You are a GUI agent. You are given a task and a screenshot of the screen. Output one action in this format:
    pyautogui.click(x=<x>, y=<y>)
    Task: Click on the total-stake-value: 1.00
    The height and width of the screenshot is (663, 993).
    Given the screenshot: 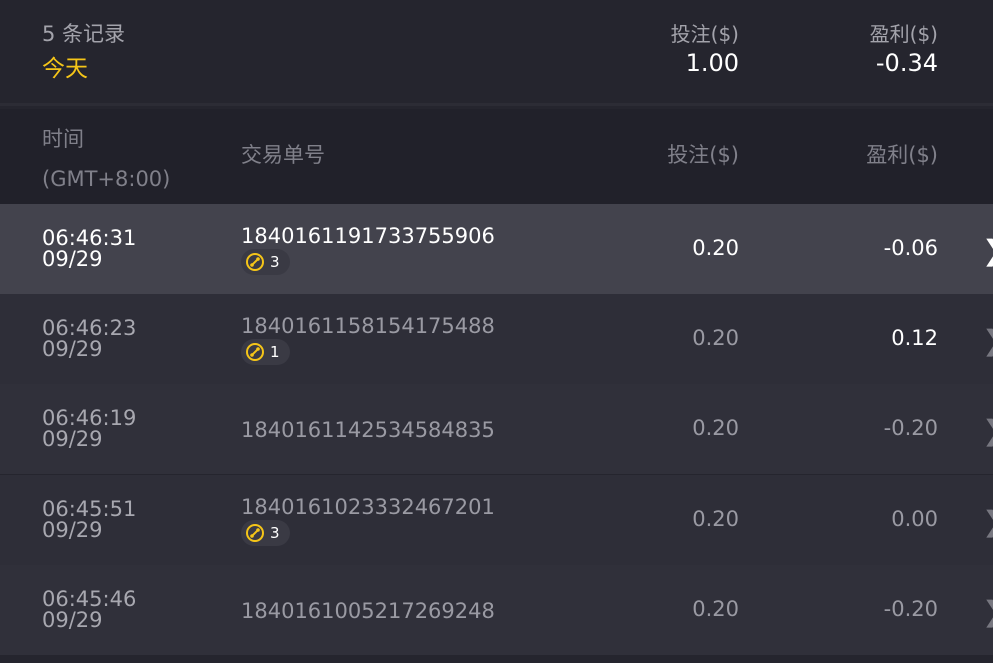 What is the action you would take?
    pyautogui.click(x=712, y=63)
    